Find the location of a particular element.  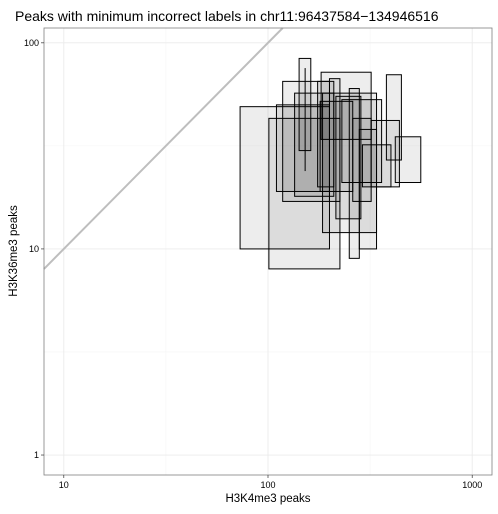

y-axis-ticks: 1 10 100 is located at coordinates (34, 249).